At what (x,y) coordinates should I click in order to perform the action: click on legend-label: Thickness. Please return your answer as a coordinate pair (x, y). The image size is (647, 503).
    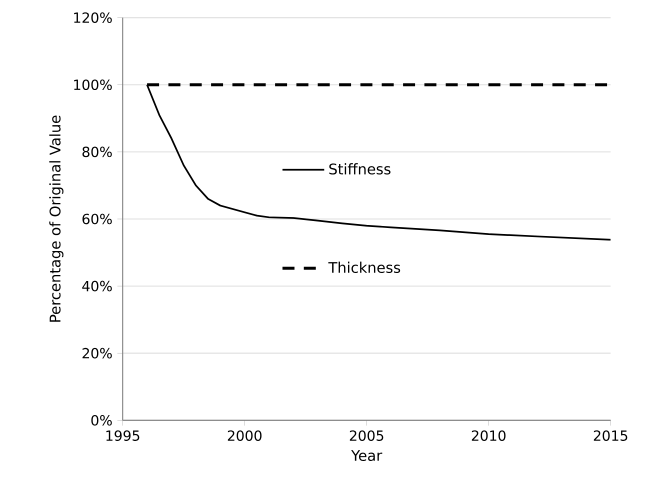
    Looking at the image, I should click on (364, 268).